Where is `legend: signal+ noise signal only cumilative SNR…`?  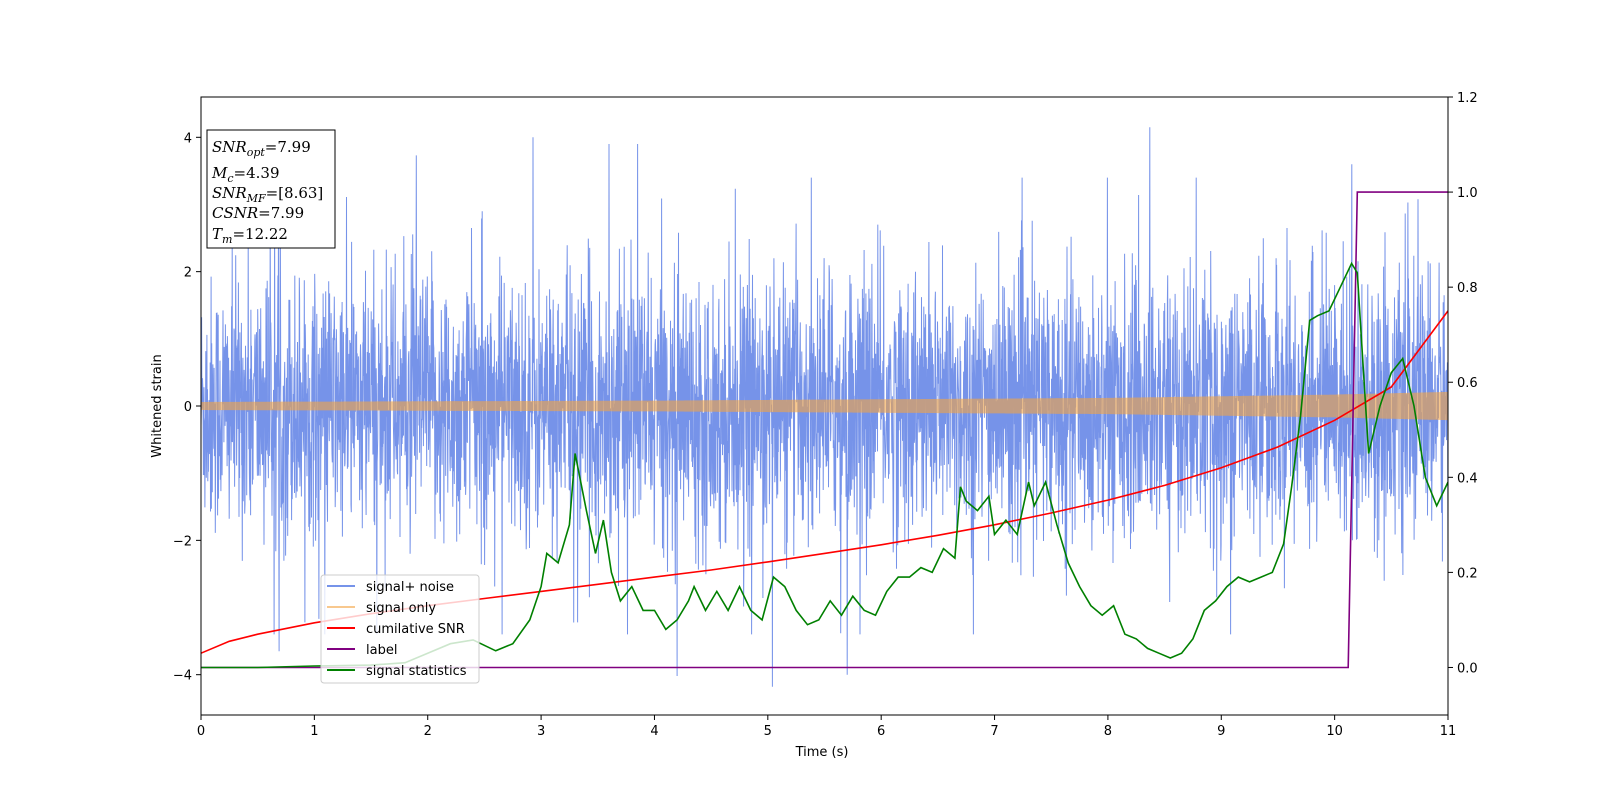 legend: signal+ noise signal only cumilative SNR… is located at coordinates (400, 629).